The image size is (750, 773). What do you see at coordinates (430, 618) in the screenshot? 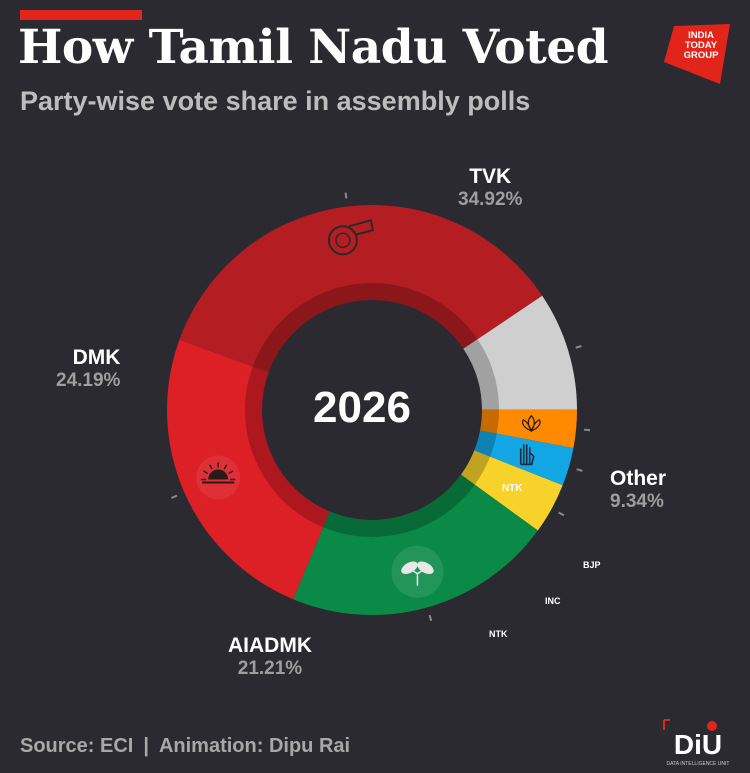
I see `tick-aiadmk` at bounding box center [430, 618].